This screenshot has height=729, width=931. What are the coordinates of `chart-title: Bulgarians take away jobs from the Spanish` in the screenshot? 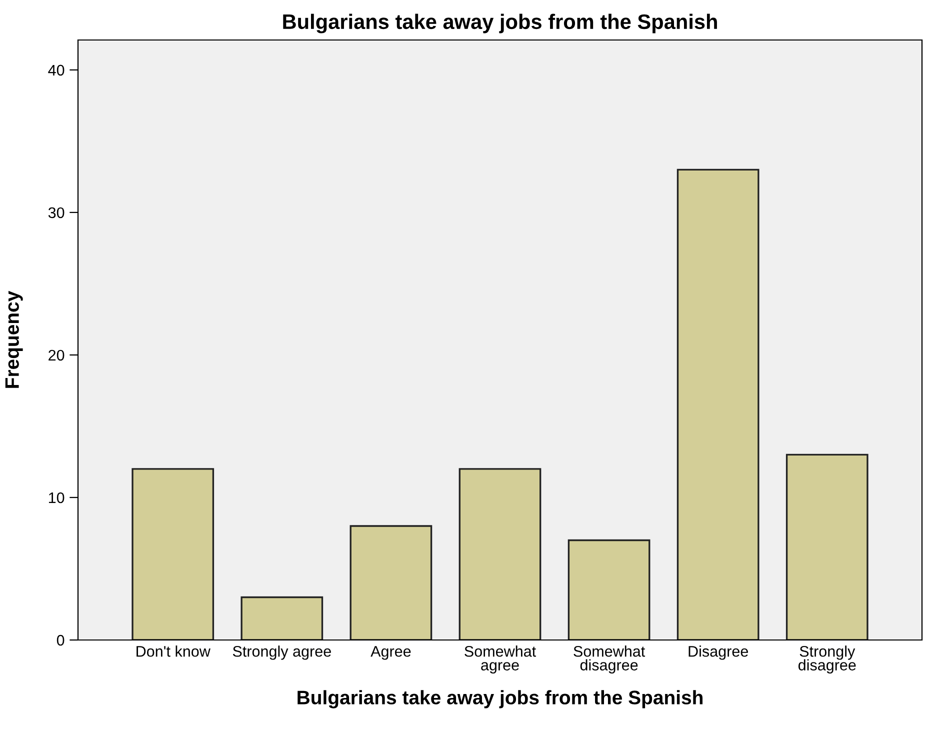 It's located at (500, 24).